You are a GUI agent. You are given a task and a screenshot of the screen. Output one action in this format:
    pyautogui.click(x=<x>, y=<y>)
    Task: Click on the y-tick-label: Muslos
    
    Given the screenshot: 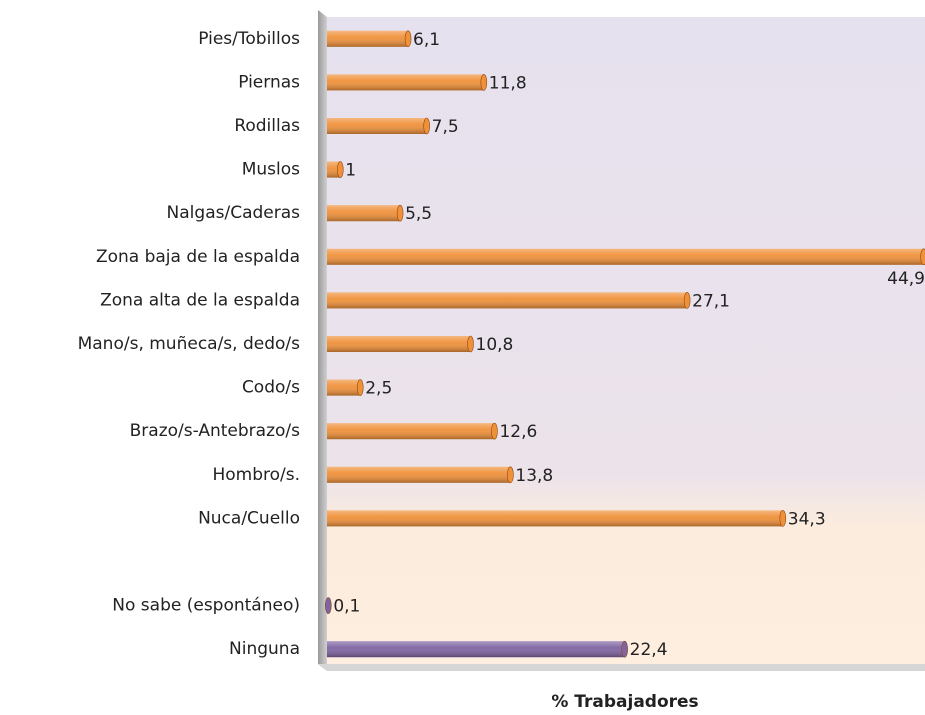 What is the action you would take?
    pyautogui.click(x=271, y=170)
    